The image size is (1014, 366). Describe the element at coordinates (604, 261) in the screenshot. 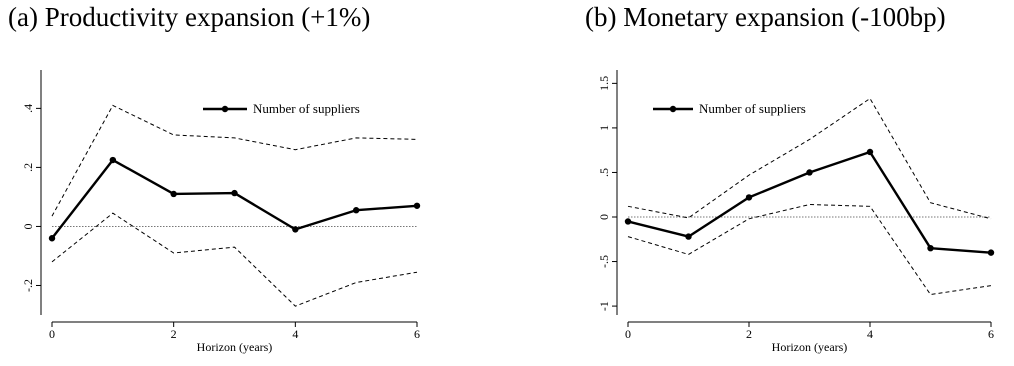

I see `panel-b-y-tick-label: -.5` at that location.